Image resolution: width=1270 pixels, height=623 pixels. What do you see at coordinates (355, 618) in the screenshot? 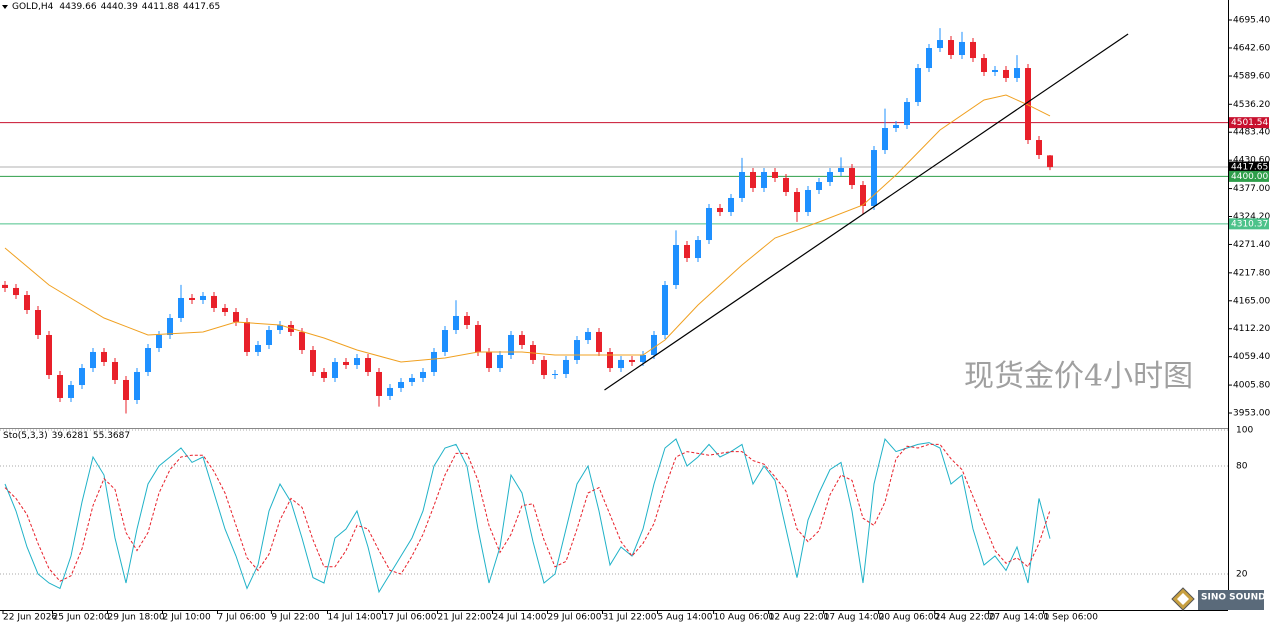
I see `x-tick-label: 14 Jul 14:00` at bounding box center [355, 618].